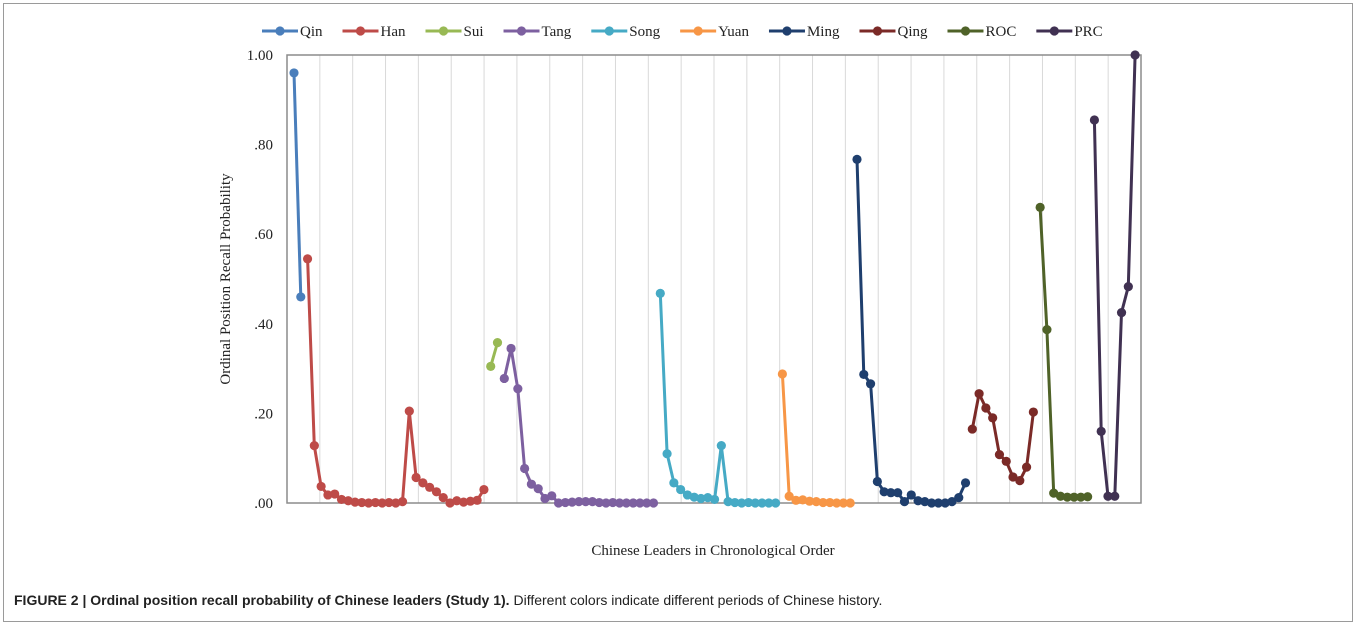 The width and height of the screenshot is (1358, 627). I want to click on legend-label: Yuan, so click(733, 32).